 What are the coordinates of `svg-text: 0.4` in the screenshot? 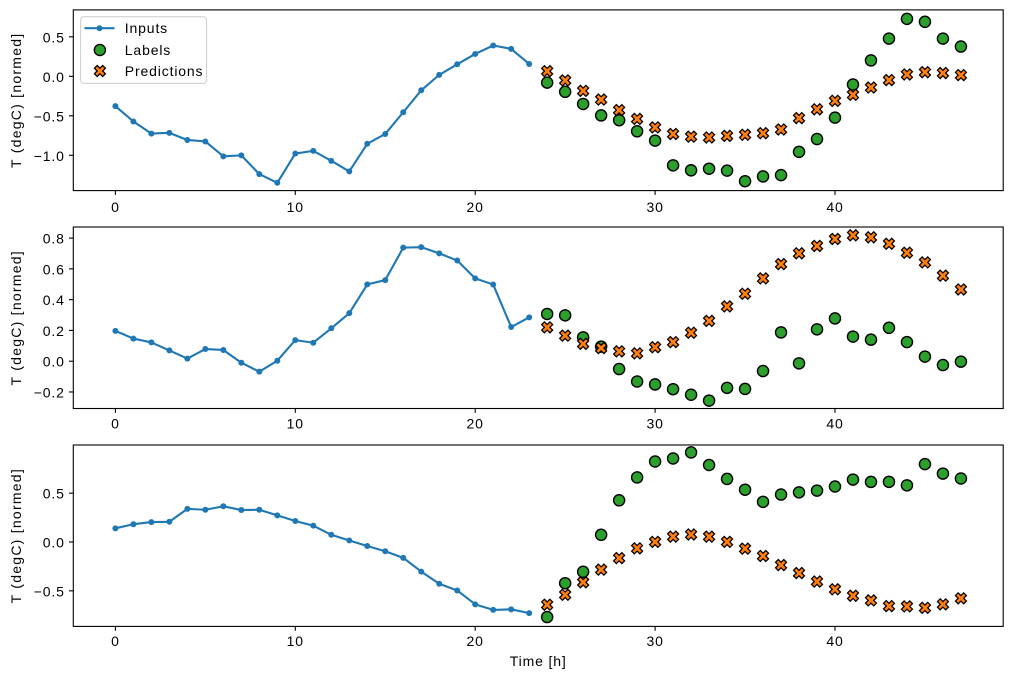 It's located at (54, 300).